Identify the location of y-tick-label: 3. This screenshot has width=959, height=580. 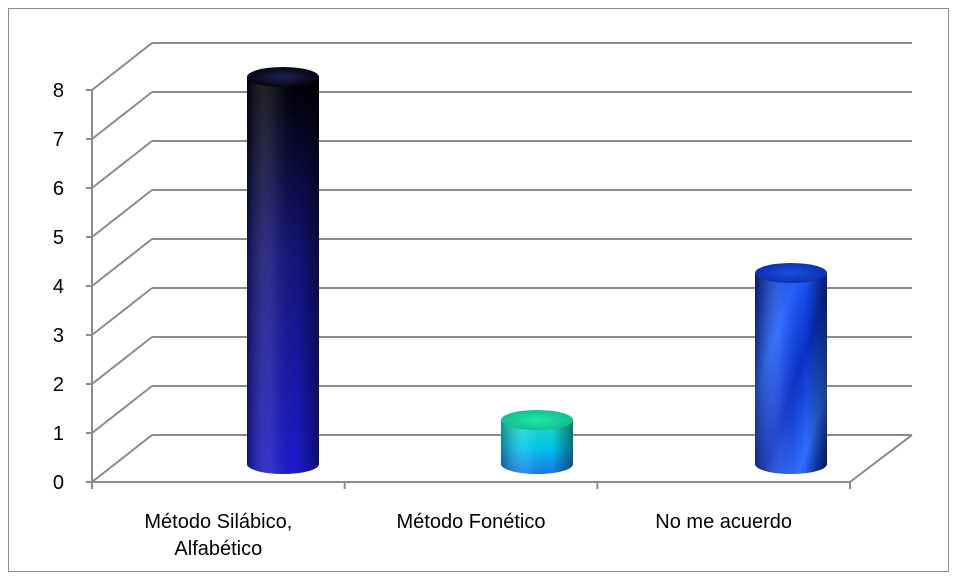
(58, 336).